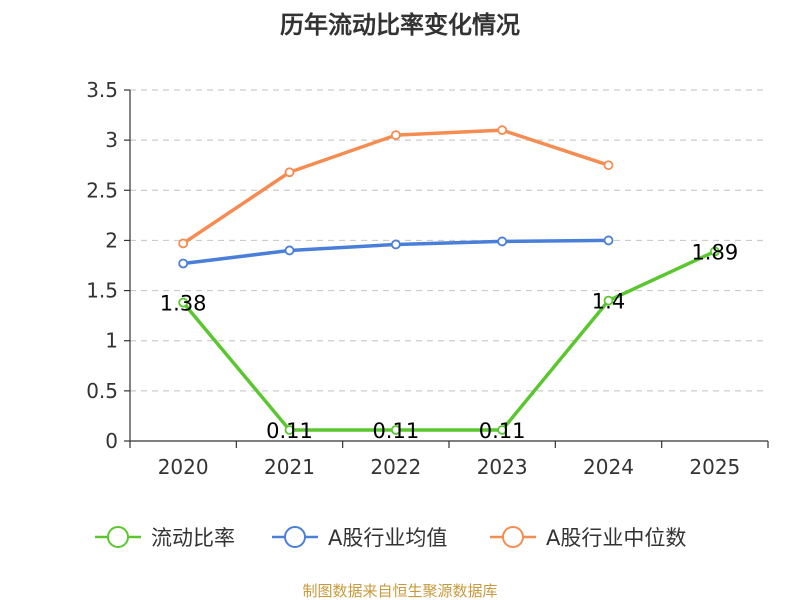  What do you see at coordinates (102, 291) in the screenshot?
I see `y-tick-label: 1.5` at bounding box center [102, 291].